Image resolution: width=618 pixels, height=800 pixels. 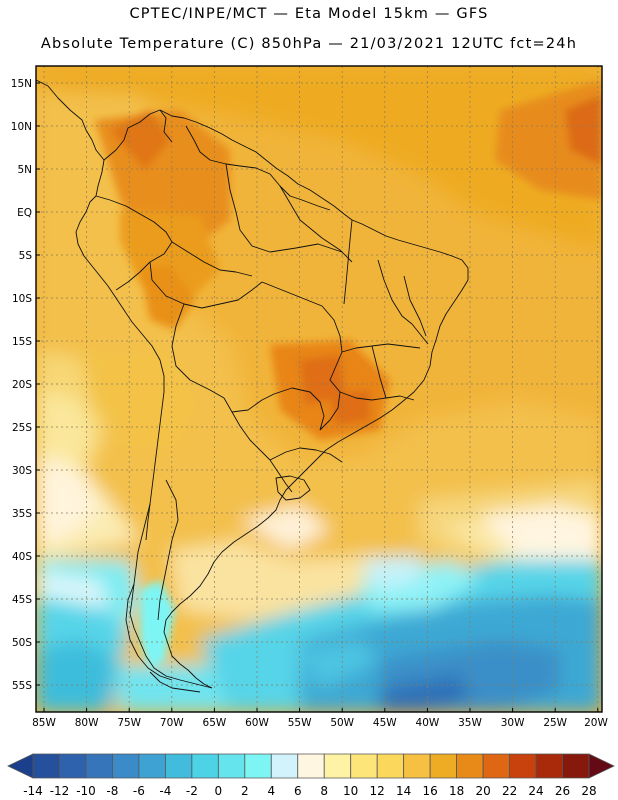 What do you see at coordinates (342, 723) in the screenshot?
I see `lon-label: 50W` at bounding box center [342, 723].